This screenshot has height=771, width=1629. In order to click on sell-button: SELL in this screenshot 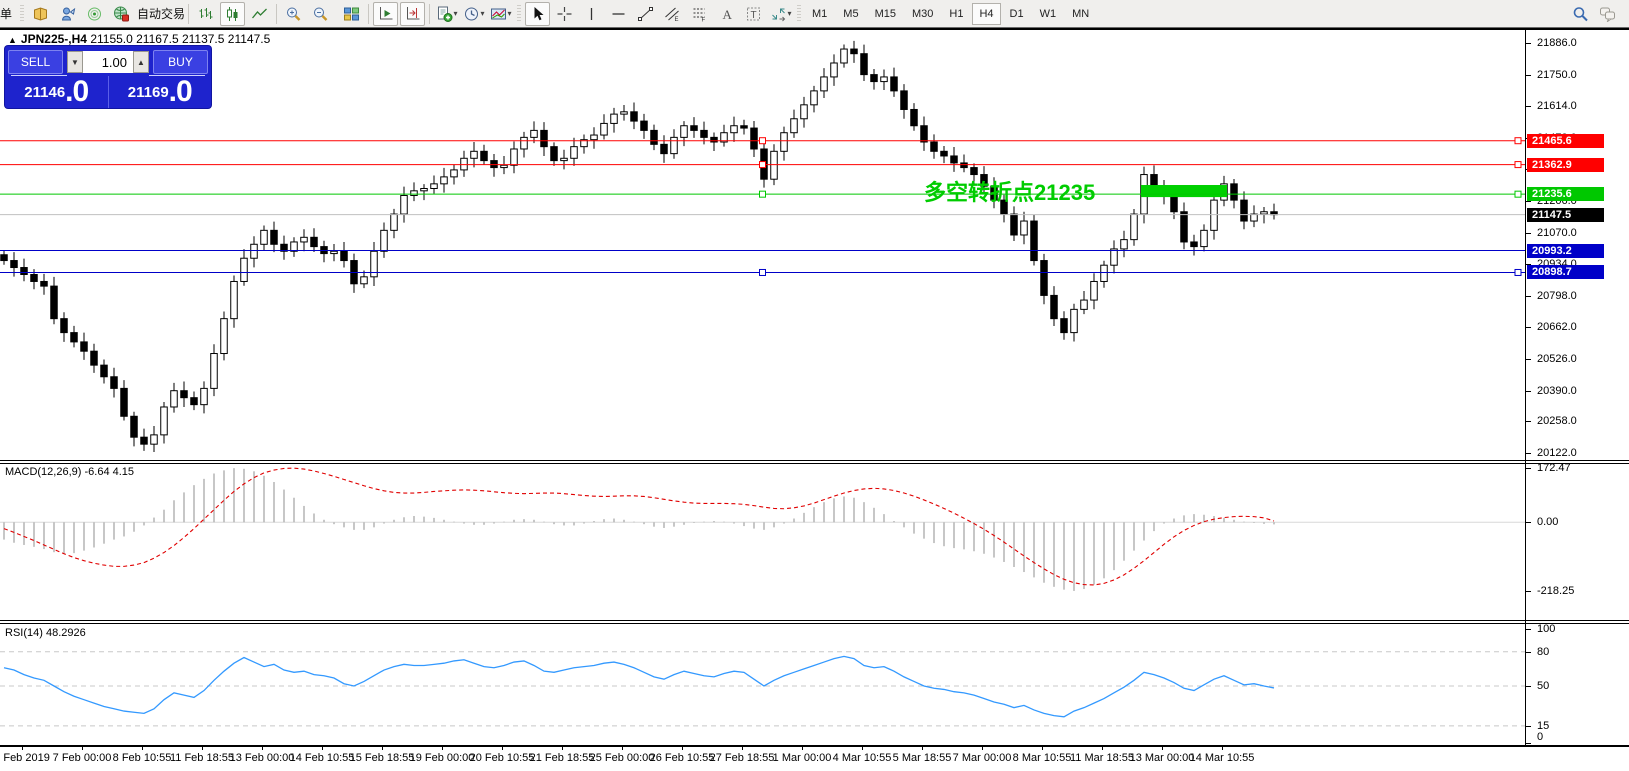, I will do `click(35, 62)`.